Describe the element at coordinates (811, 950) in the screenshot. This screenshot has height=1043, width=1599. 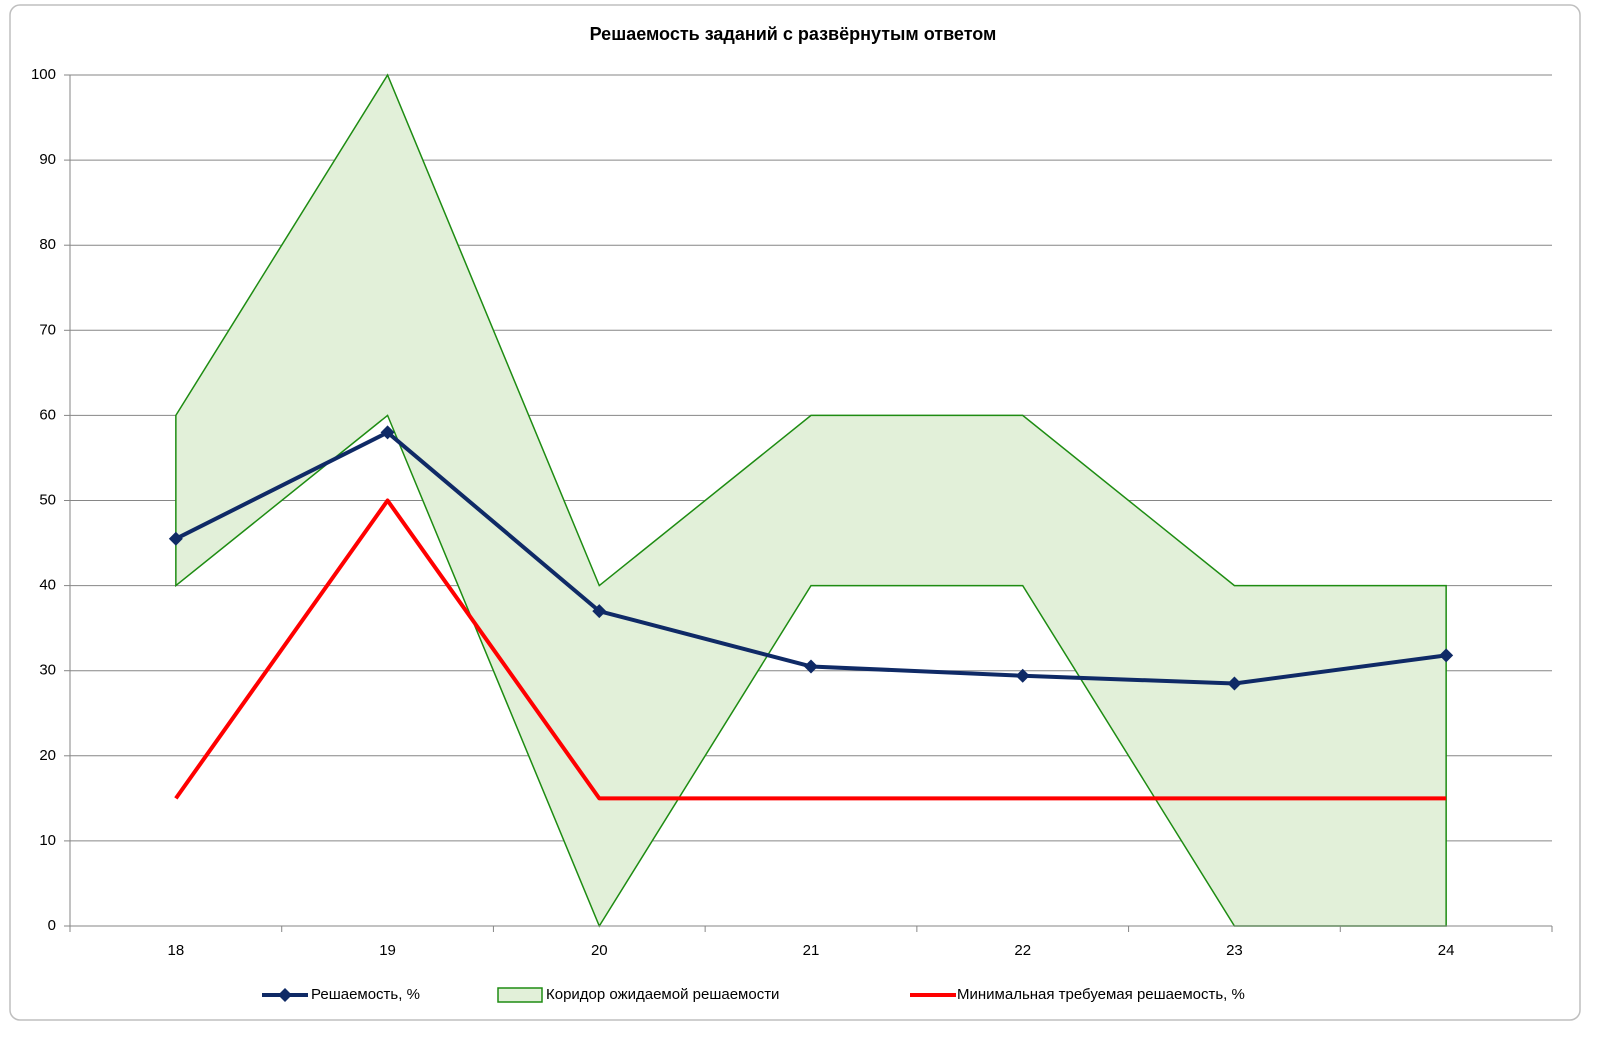
I see `x-tick-label: 21` at that location.